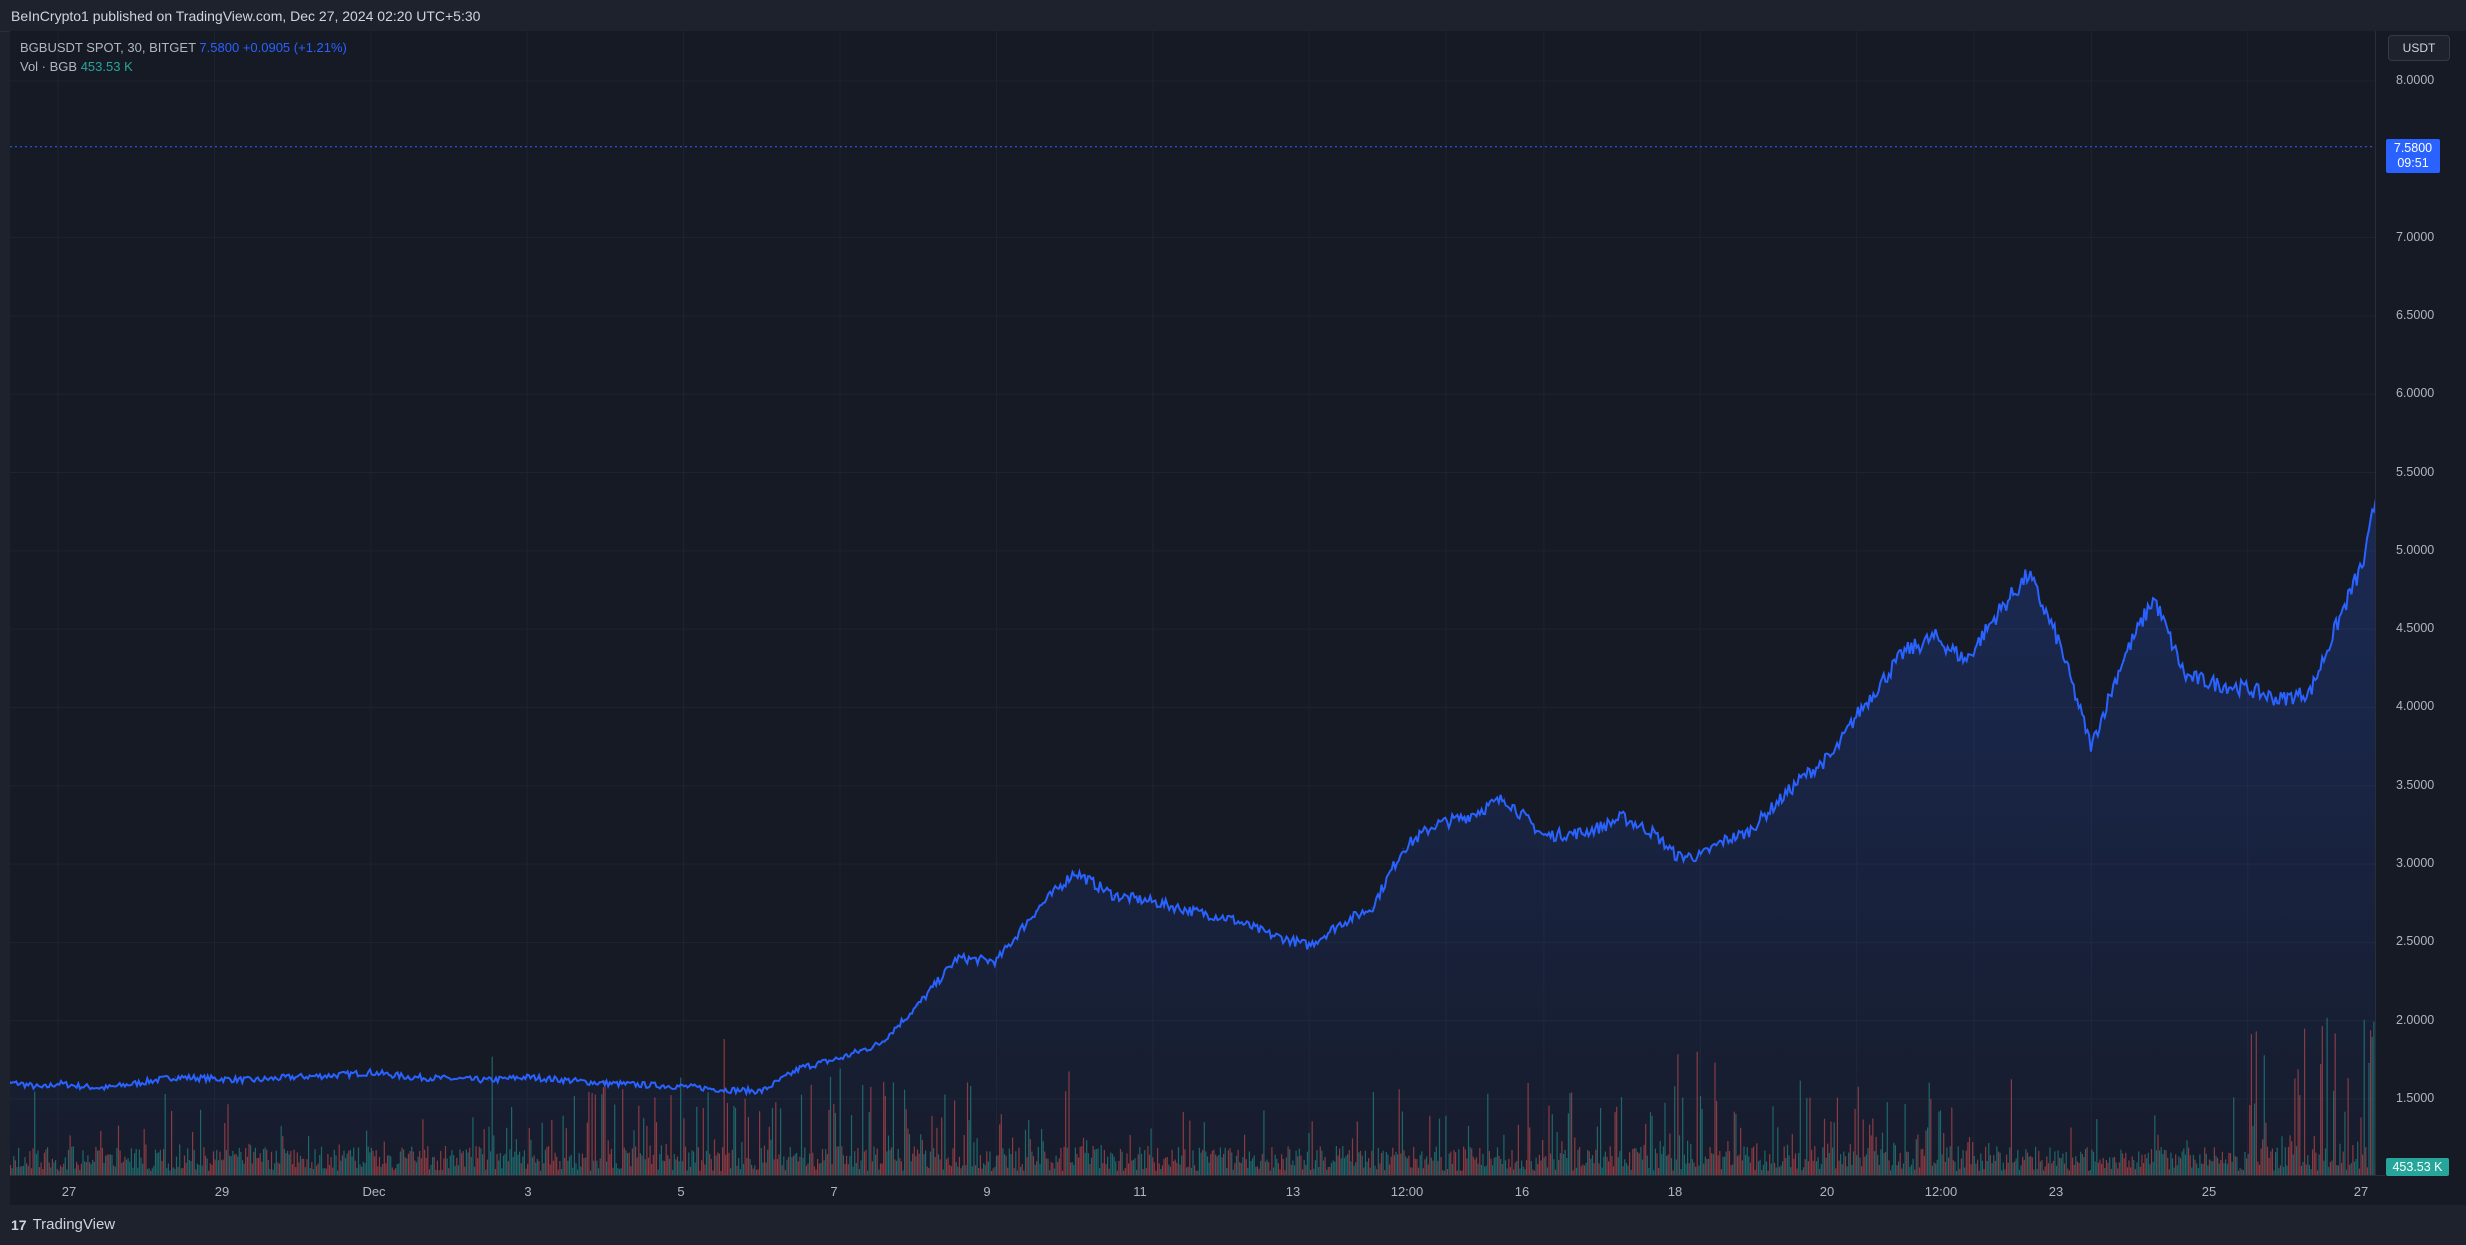  I want to click on price-tick-label: 8.0000, so click(2415, 80).